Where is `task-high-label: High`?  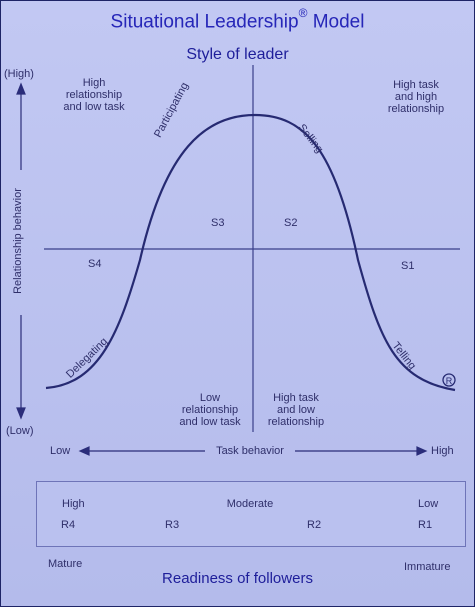 task-high-label: High is located at coordinates (442, 451).